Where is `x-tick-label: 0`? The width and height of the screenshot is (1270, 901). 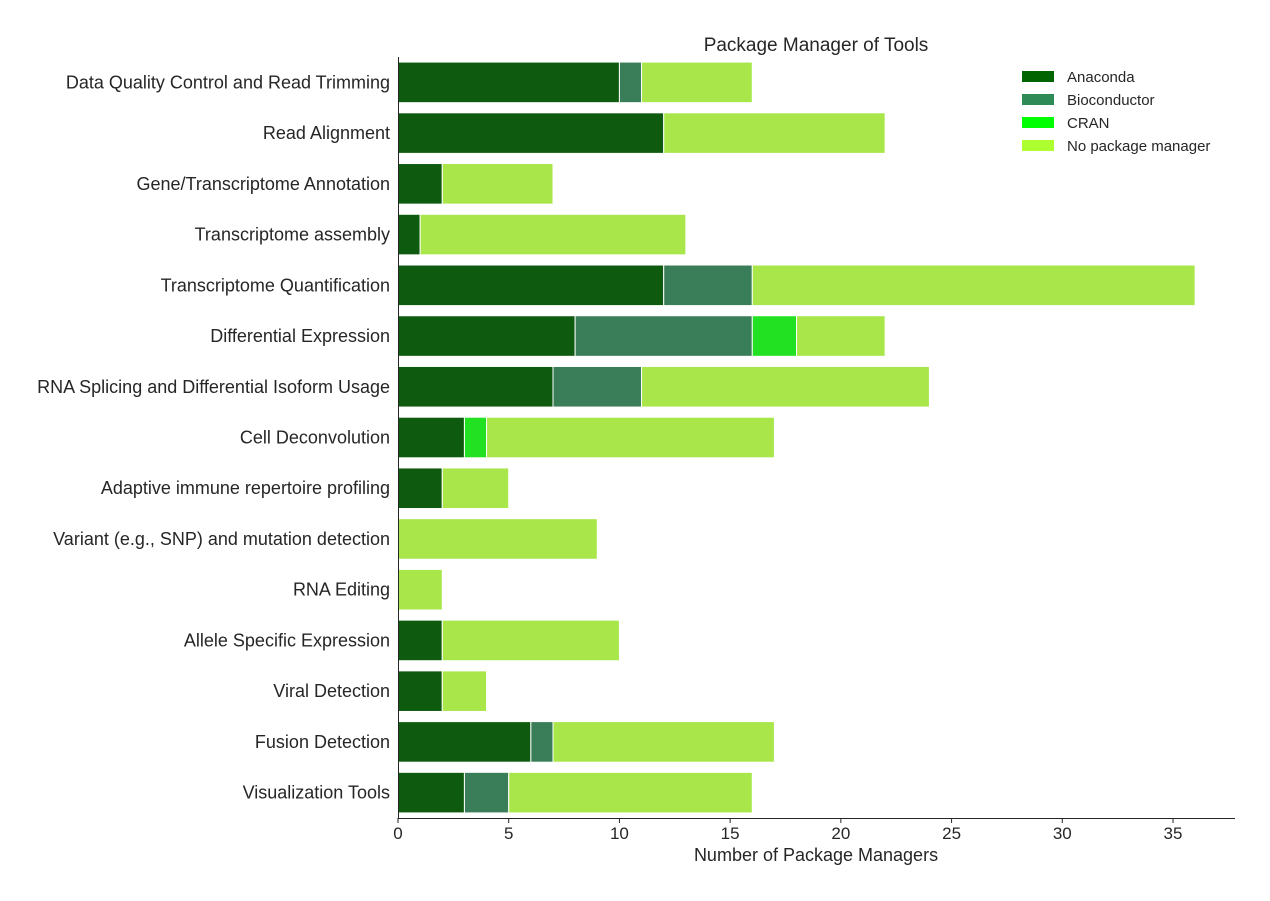 x-tick-label: 0 is located at coordinates (397, 833).